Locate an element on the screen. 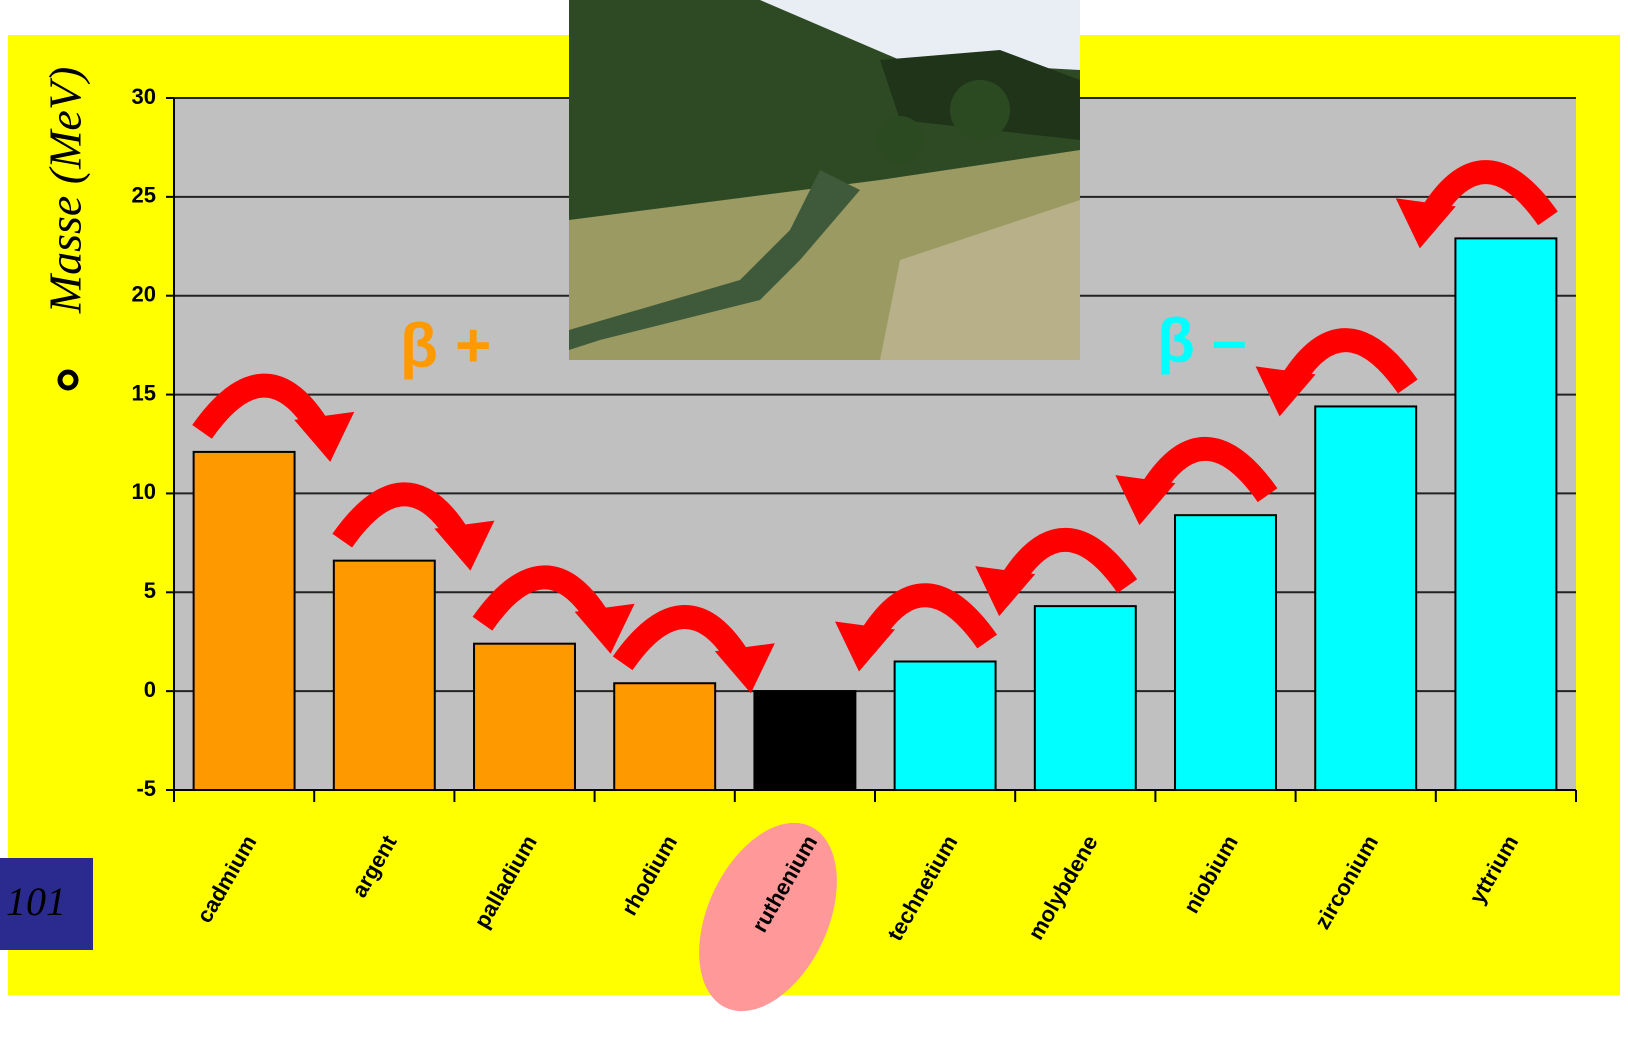  y-tick-label: -5 is located at coordinates (146, 788).